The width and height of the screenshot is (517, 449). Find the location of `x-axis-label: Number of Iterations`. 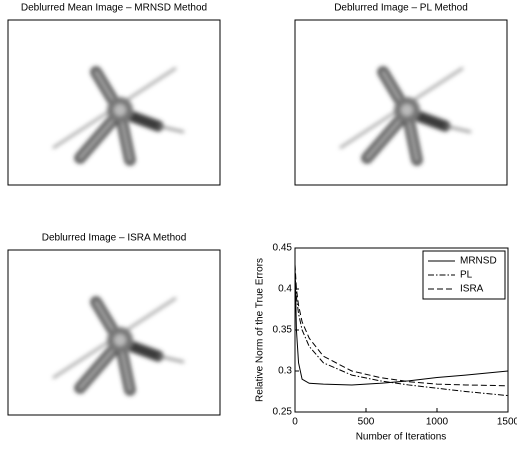

x-axis-label: Number of Iterations is located at coordinates (401, 437).